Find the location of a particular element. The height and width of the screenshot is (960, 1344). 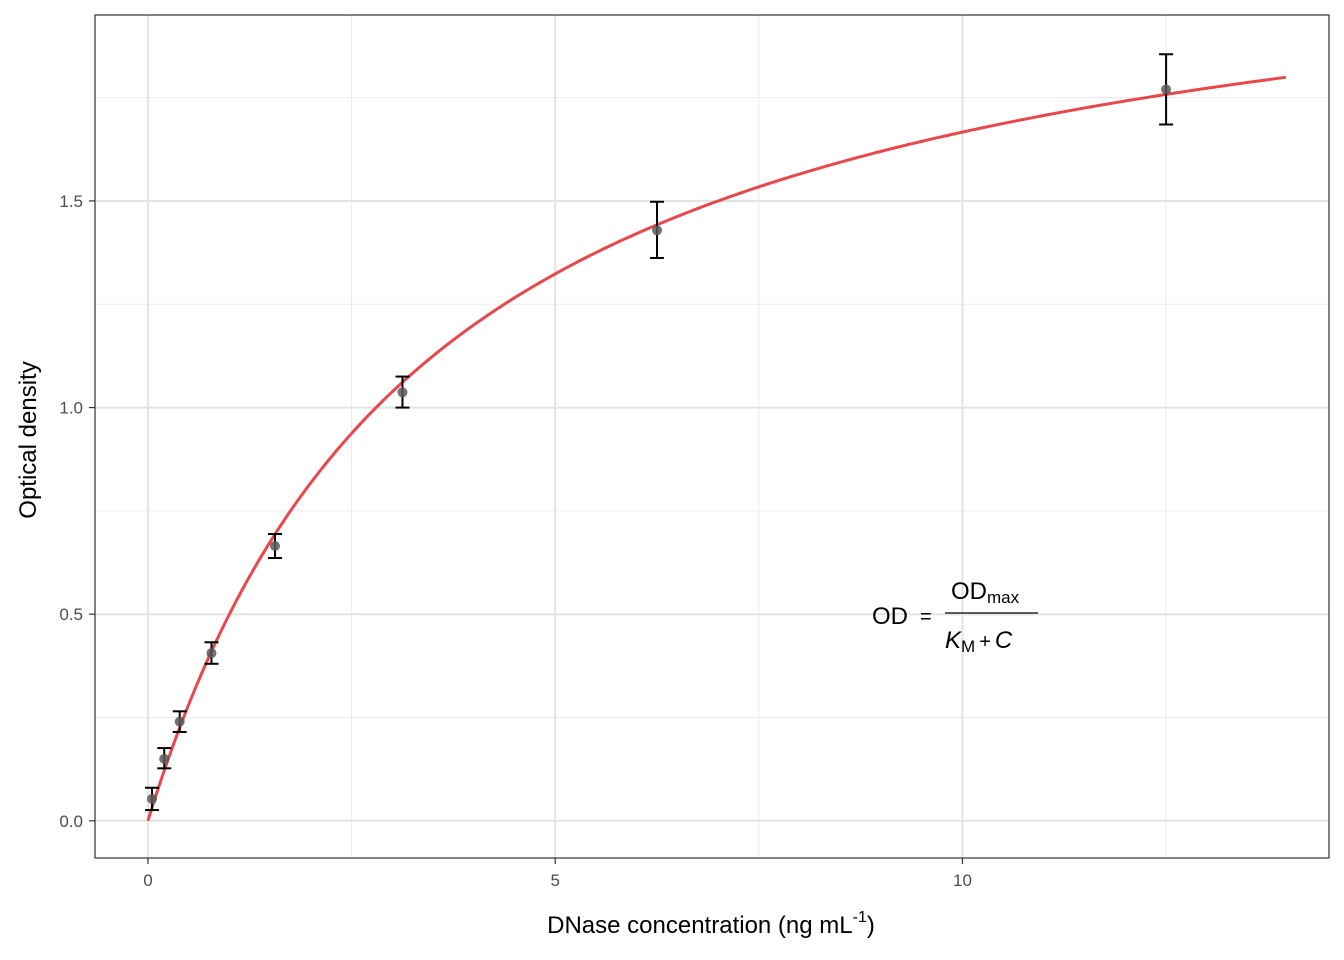

x-axis: 0 5 10 is located at coordinates (557, 874).